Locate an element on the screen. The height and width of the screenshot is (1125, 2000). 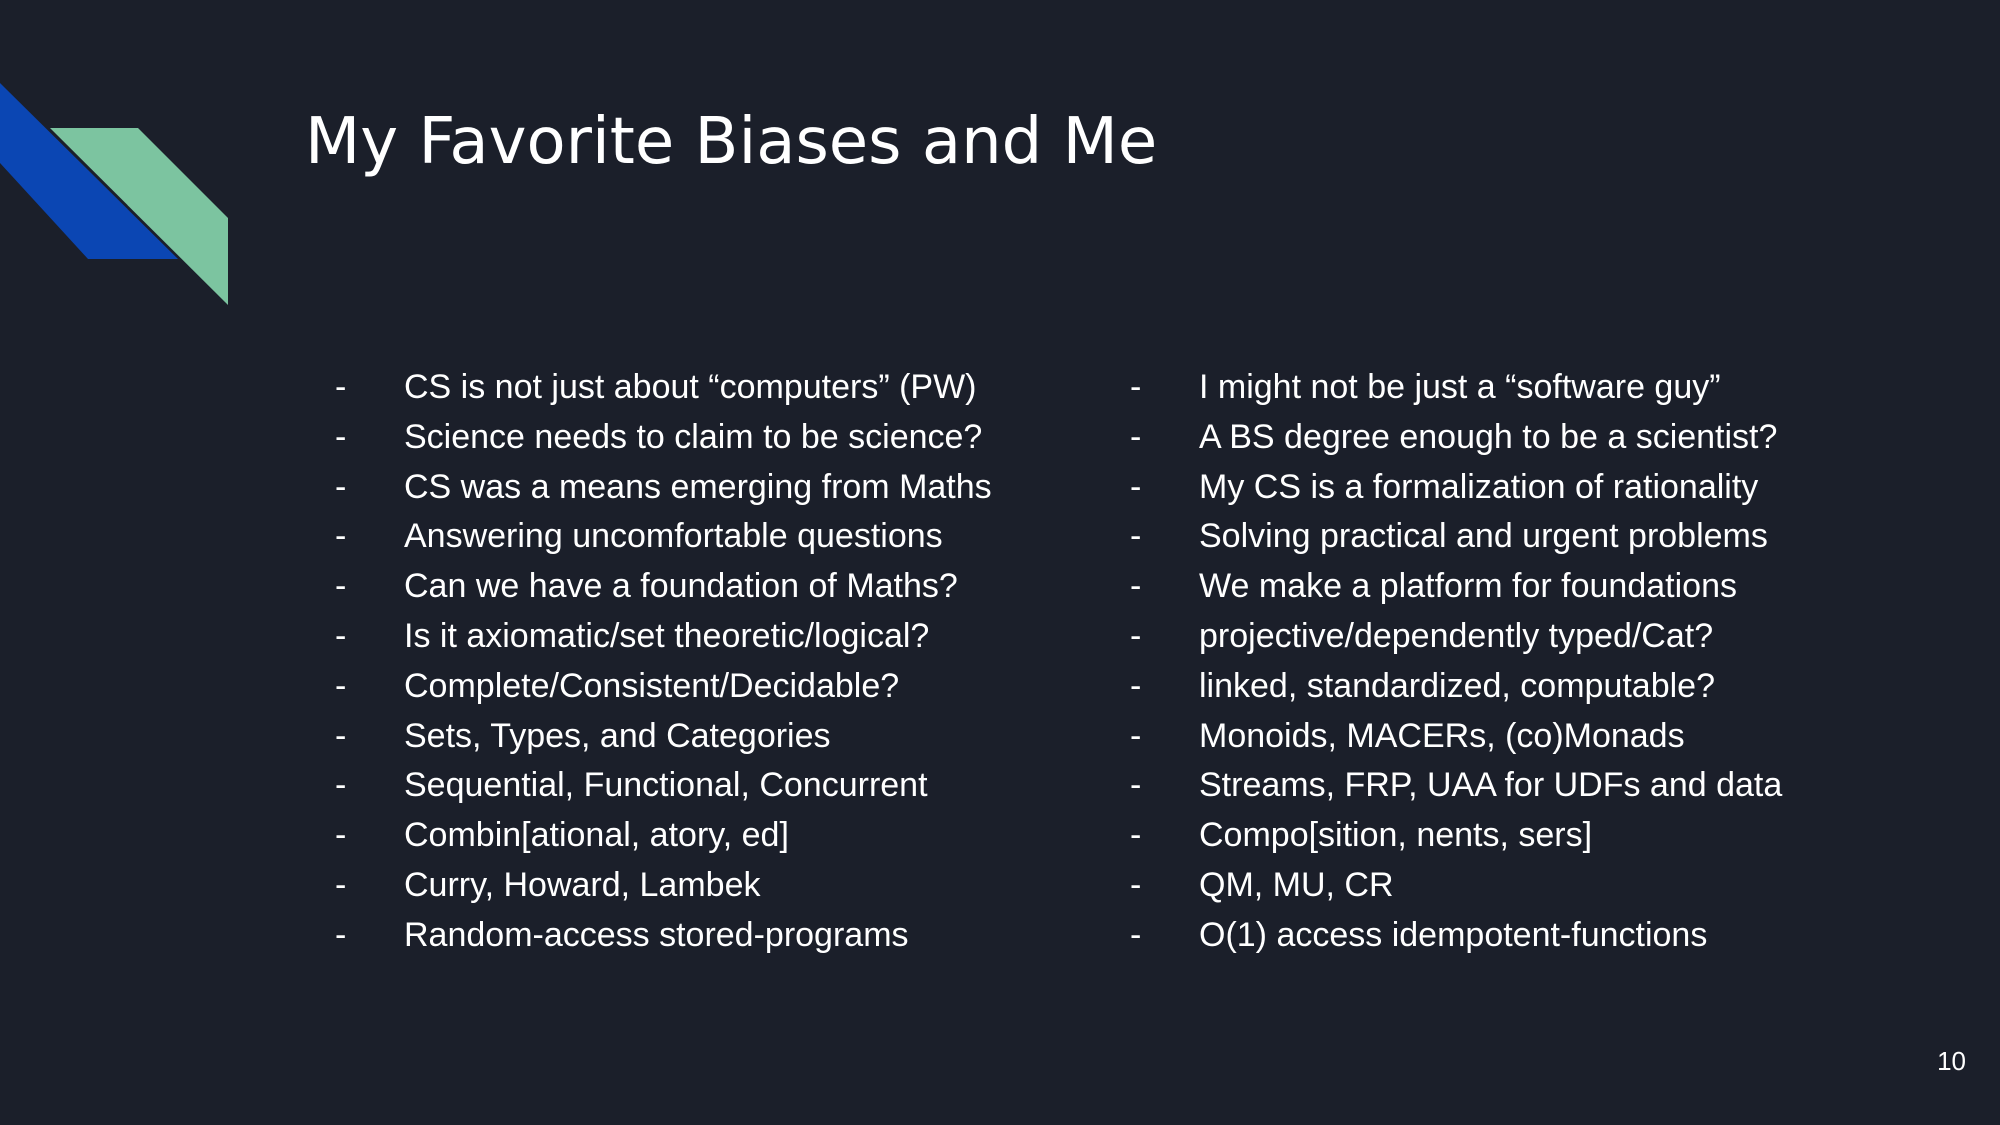
list-item: - O(1) access idempotent-functions is located at coordinates (1456, 936).